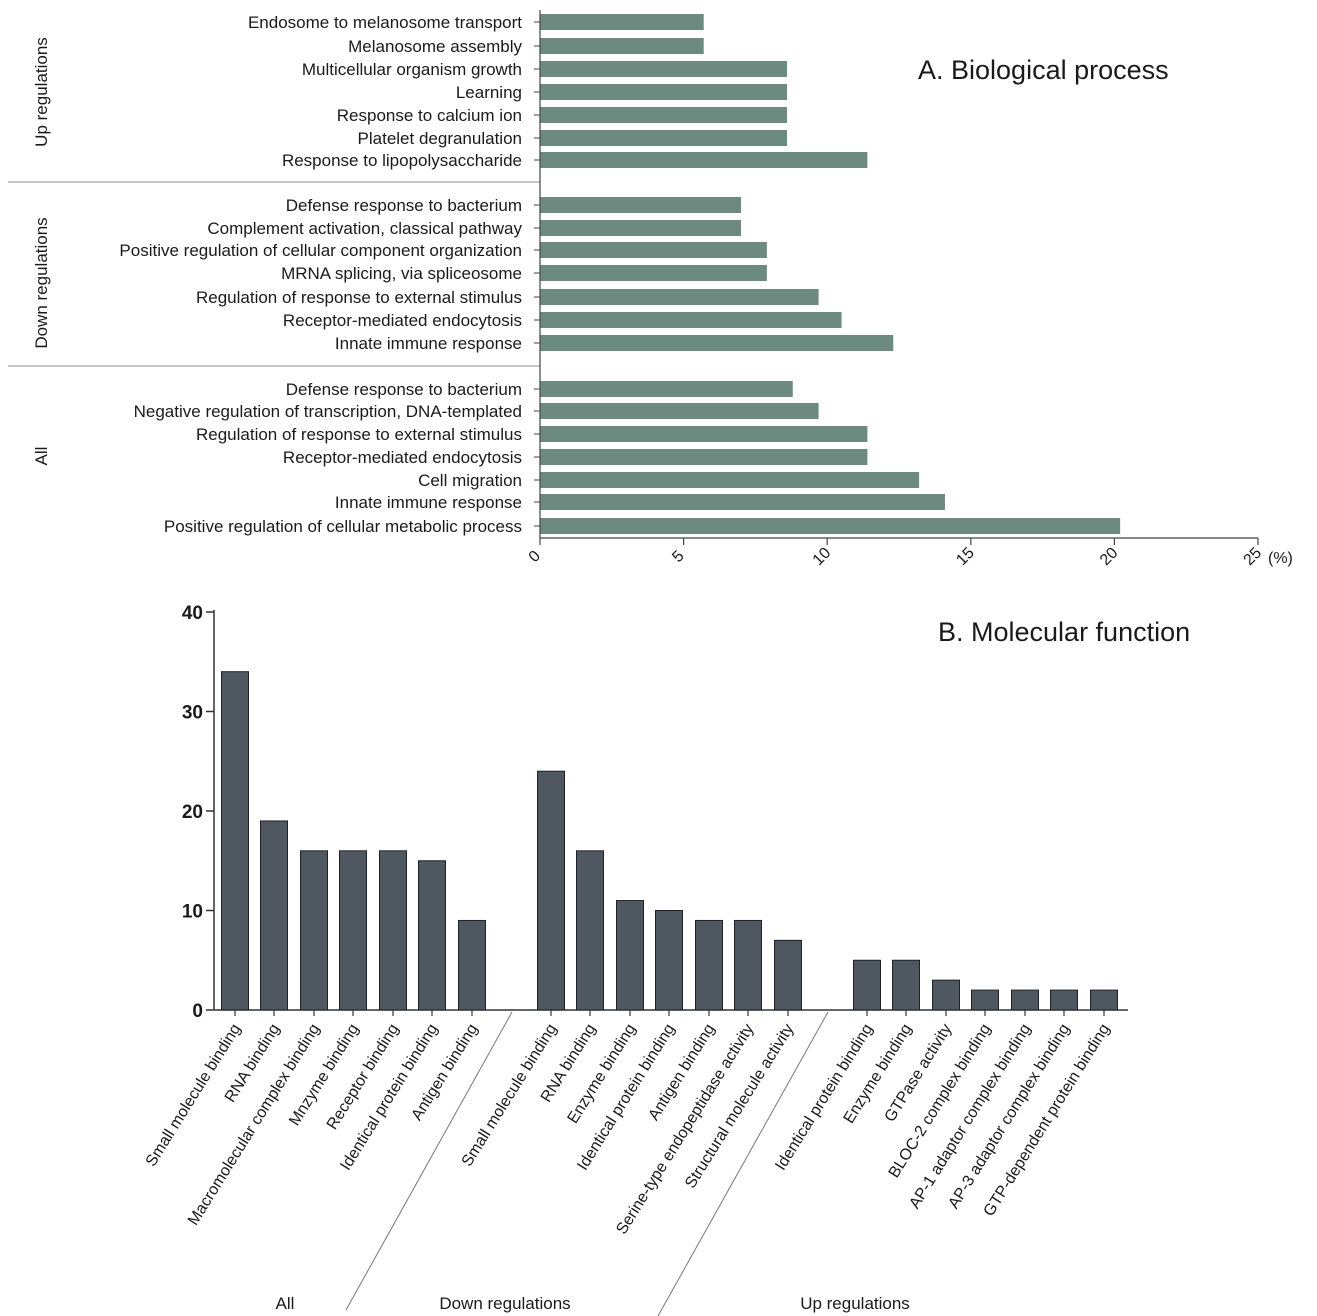  I want to click on group-label-a: All, so click(41, 456).